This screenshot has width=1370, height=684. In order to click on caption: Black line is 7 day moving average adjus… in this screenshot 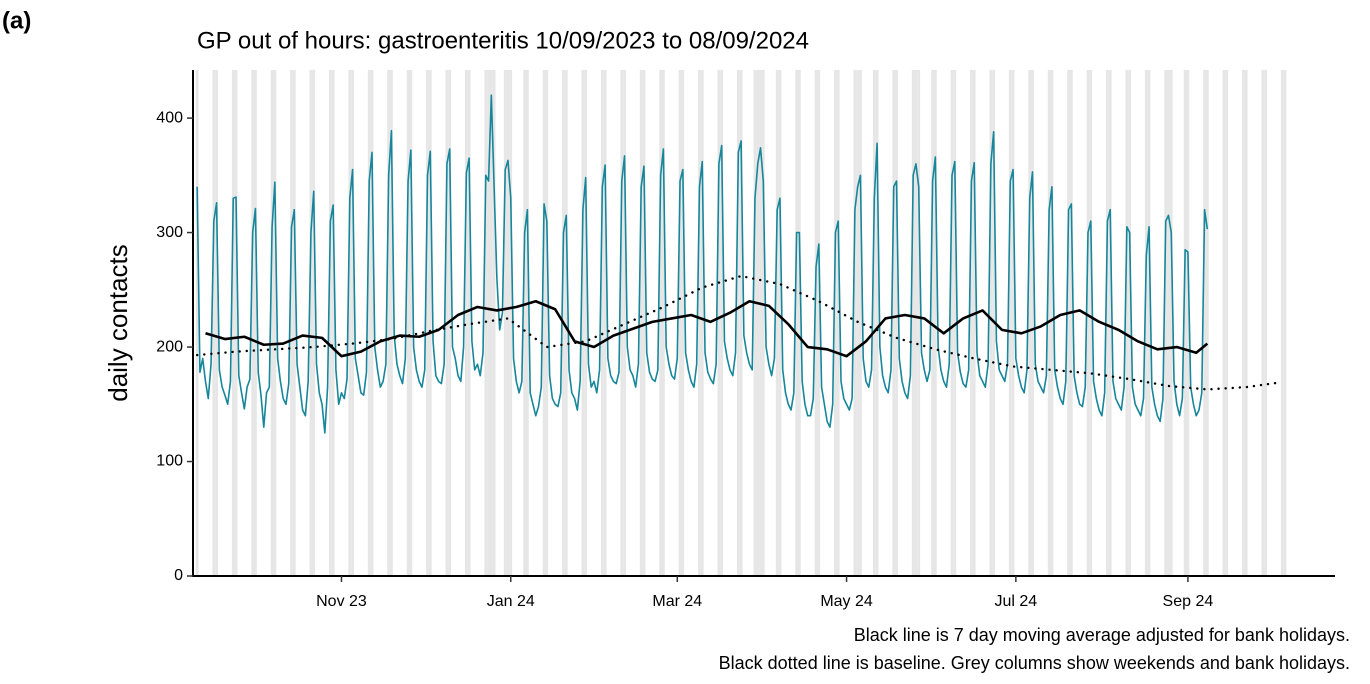, I will do `click(1102, 635)`.